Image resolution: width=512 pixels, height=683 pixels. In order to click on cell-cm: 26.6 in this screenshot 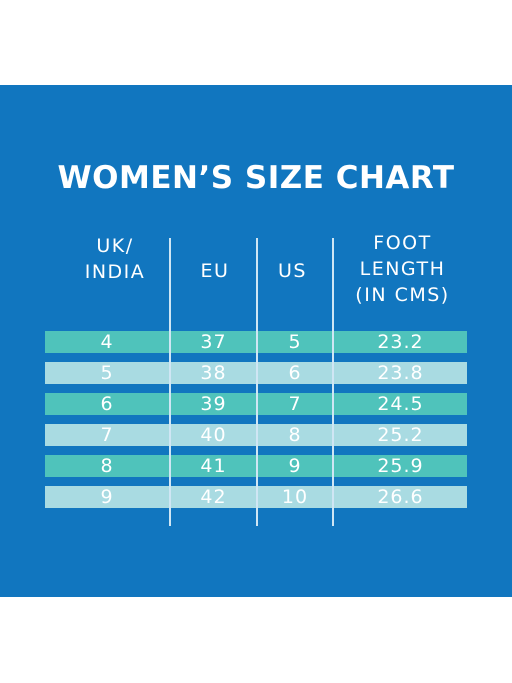, I will do `click(400, 497)`.